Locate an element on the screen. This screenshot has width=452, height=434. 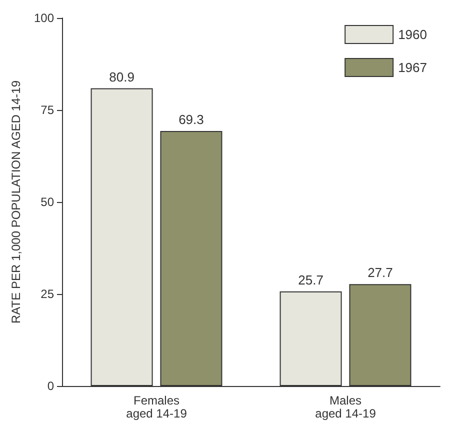
y-tick-label: 100 is located at coordinates (44, 18).